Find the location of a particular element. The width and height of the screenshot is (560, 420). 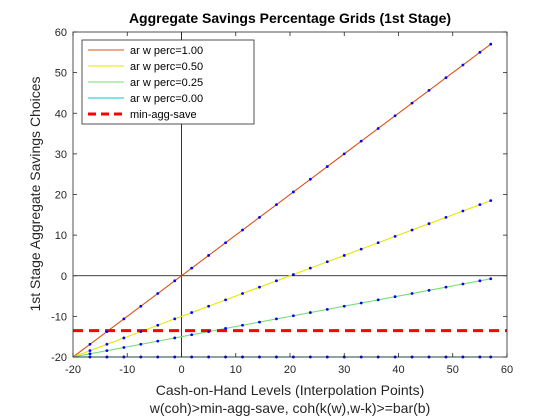

x-tick-label: 60 is located at coordinates (507, 370).